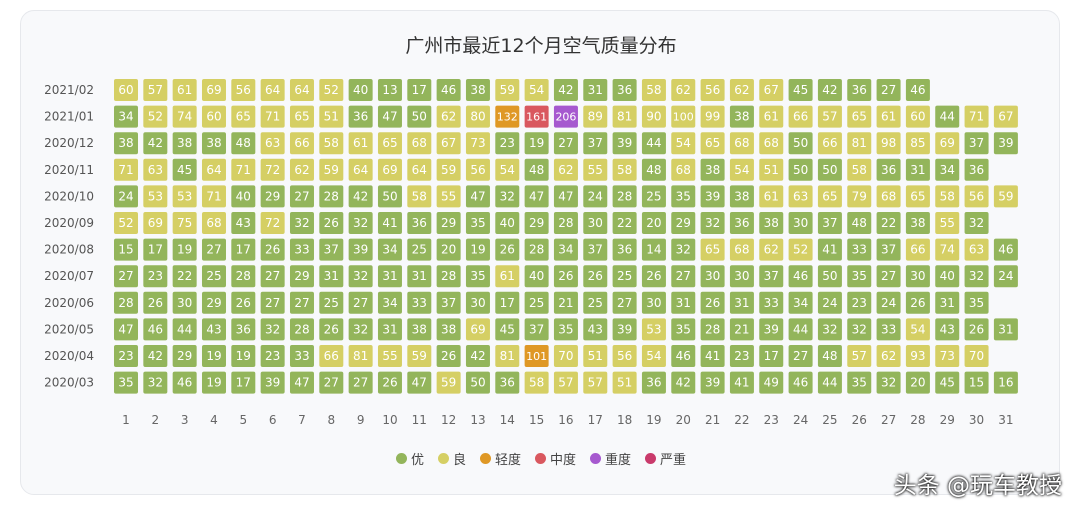  I want to click on heatmap-cell: 49, so click(771, 382).